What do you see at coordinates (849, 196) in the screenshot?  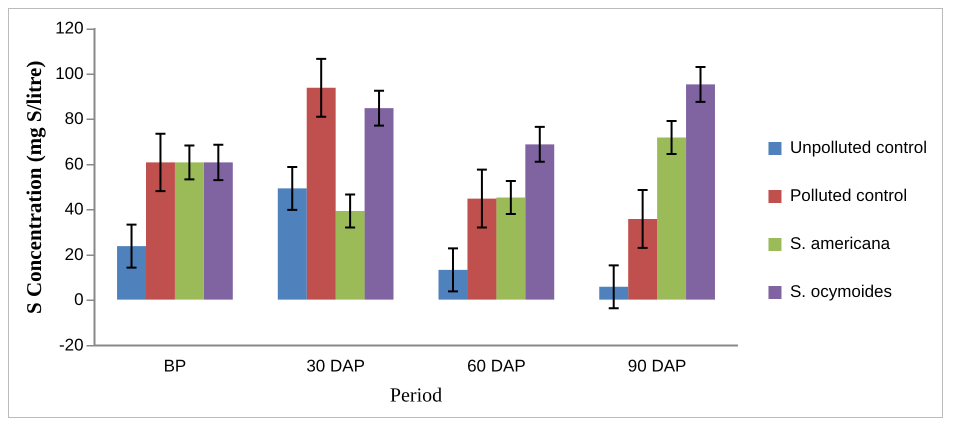 I see `legend-label: Polluted control` at bounding box center [849, 196].